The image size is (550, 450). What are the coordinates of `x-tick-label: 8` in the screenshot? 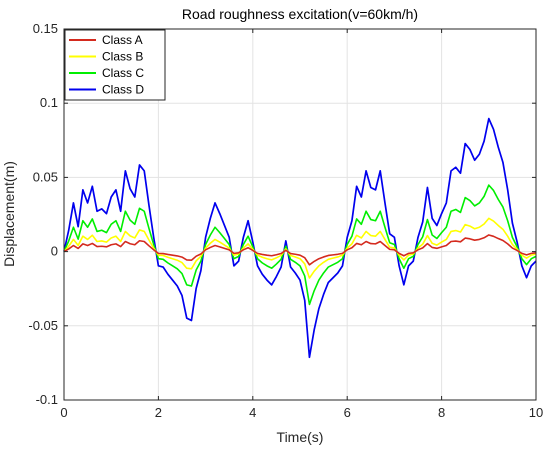 It's located at (441, 412).